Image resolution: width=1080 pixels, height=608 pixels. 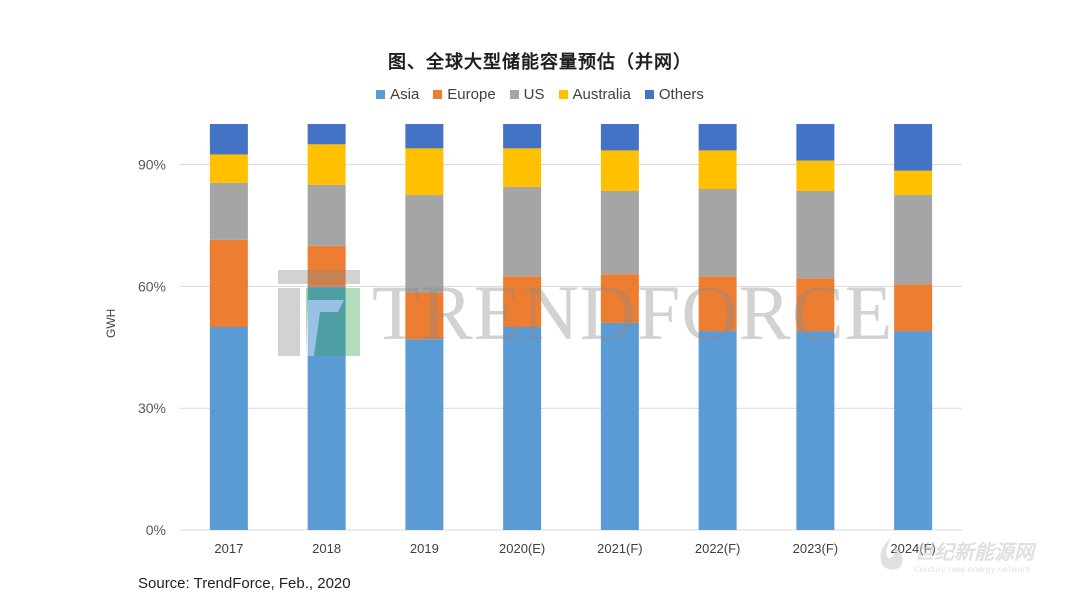 I want to click on y-tick-label: 90%, so click(x=152, y=165).